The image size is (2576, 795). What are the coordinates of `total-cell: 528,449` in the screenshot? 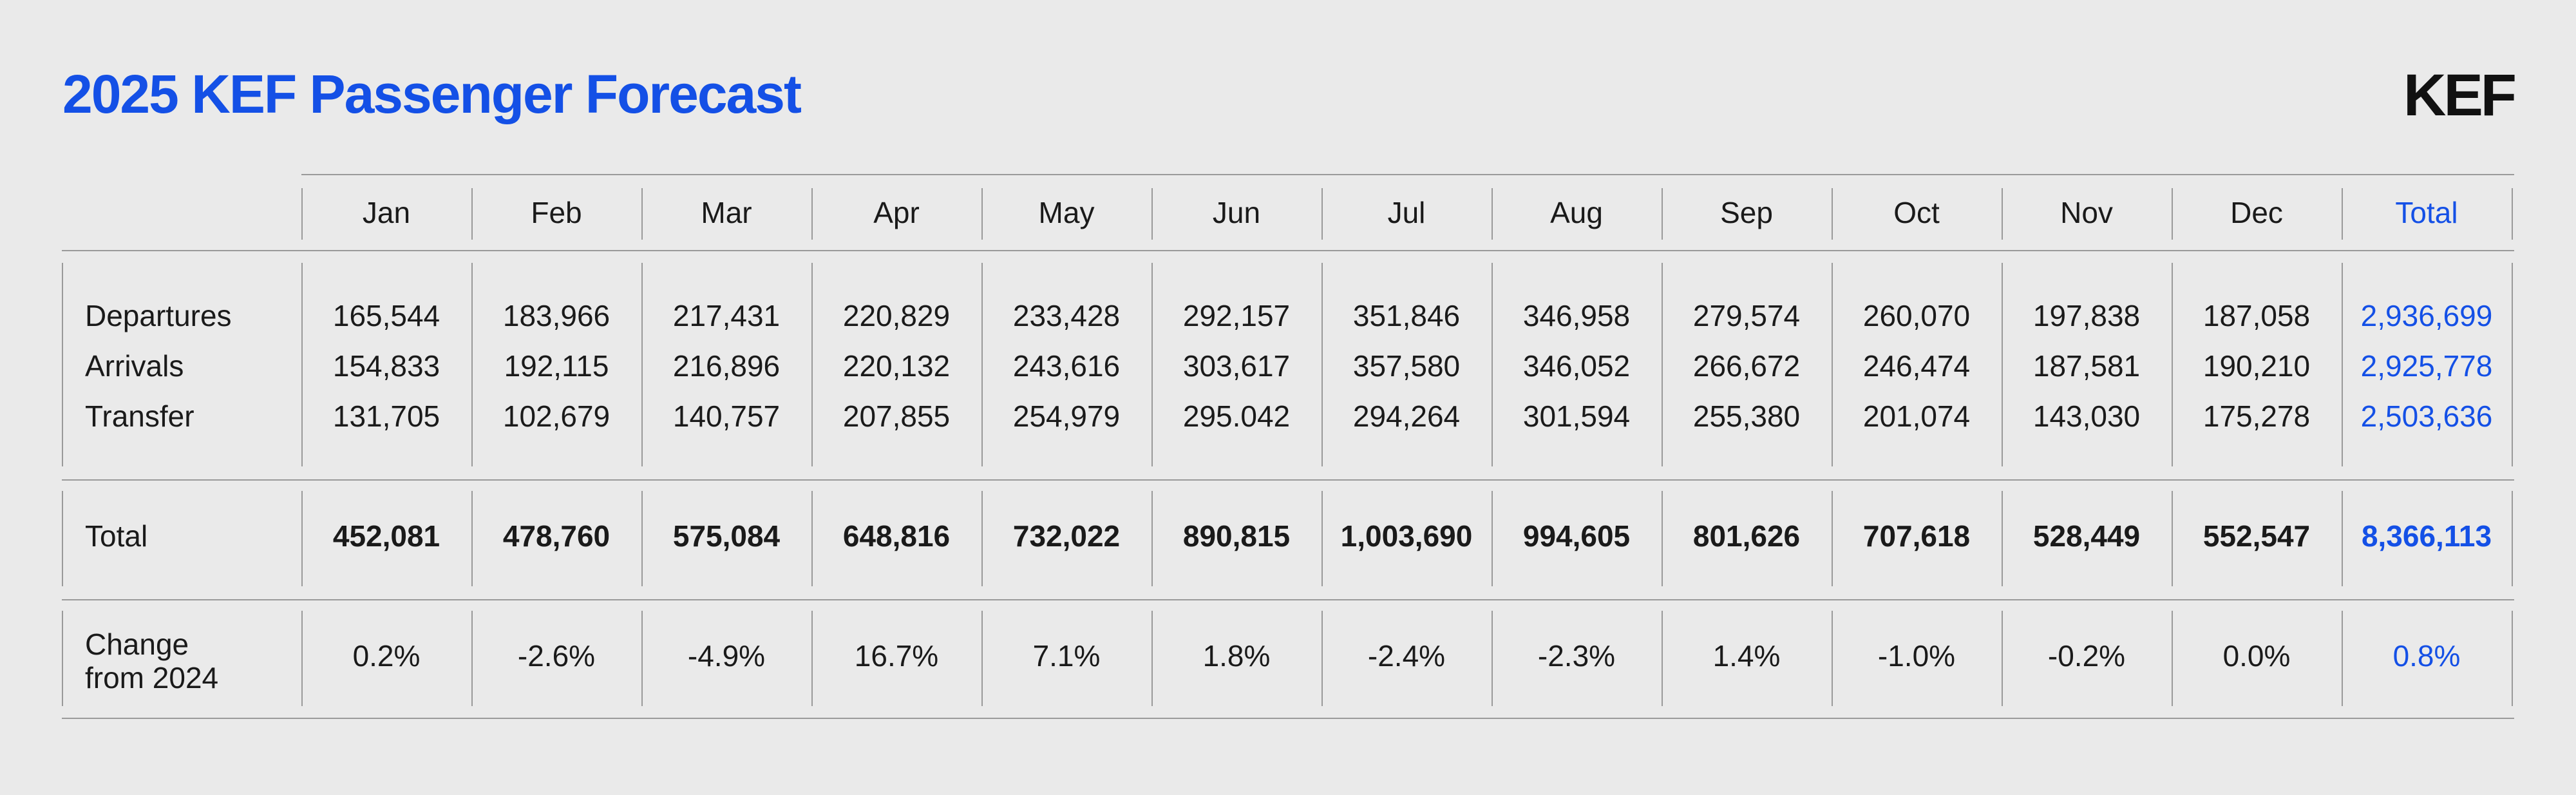 It's located at (2086, 536).